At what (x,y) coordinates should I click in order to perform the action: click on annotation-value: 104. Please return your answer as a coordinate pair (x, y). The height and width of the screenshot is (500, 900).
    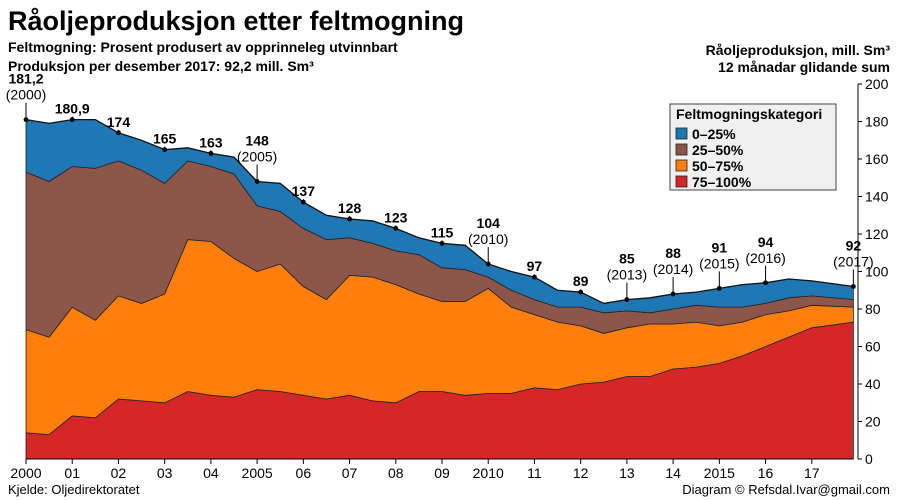
    Looking at the image, I should click on (489, 223).